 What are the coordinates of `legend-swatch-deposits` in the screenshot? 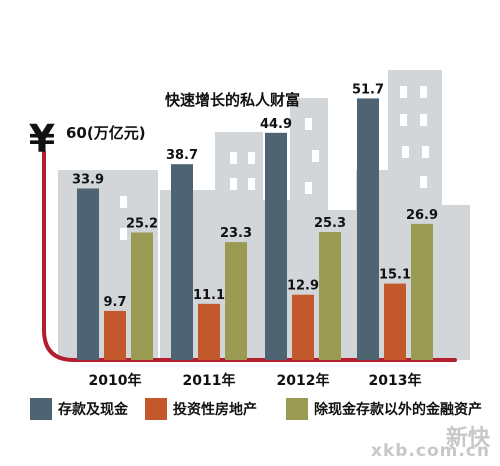 It's located at (41, 409).